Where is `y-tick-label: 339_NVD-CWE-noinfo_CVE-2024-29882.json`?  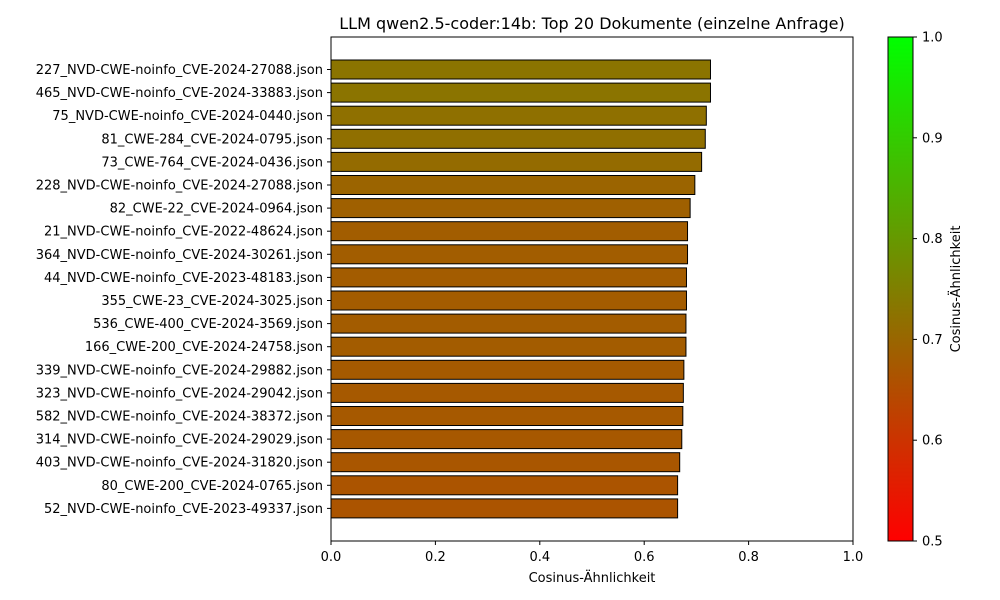 y-tick-label: 339_NVD-CWE-noinfo_CVE-2024-29882.json is located at coordinates (179, 370).